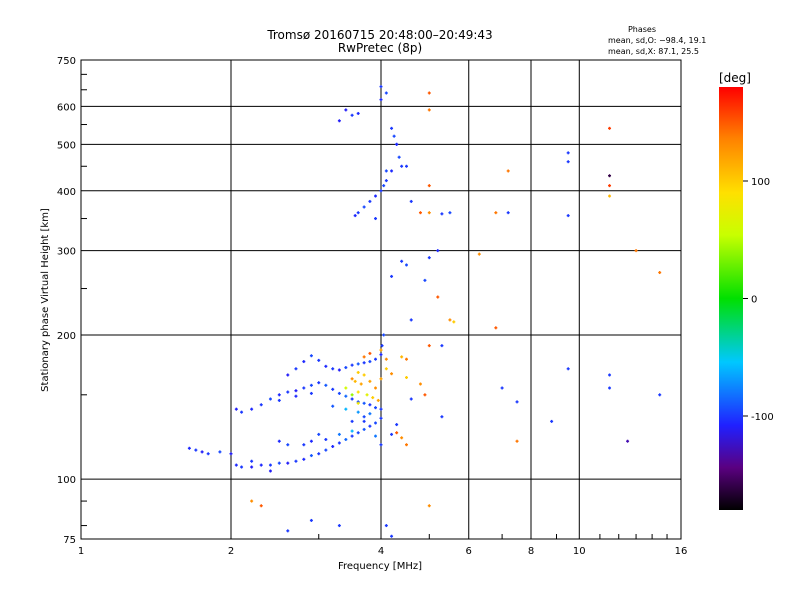 The image size is (800, 600). Describe the element at coordinates (379, 35) in the screenshot. I see `chart-title: Tromsø 20160715 20:48:00–20:49:43` at that location.